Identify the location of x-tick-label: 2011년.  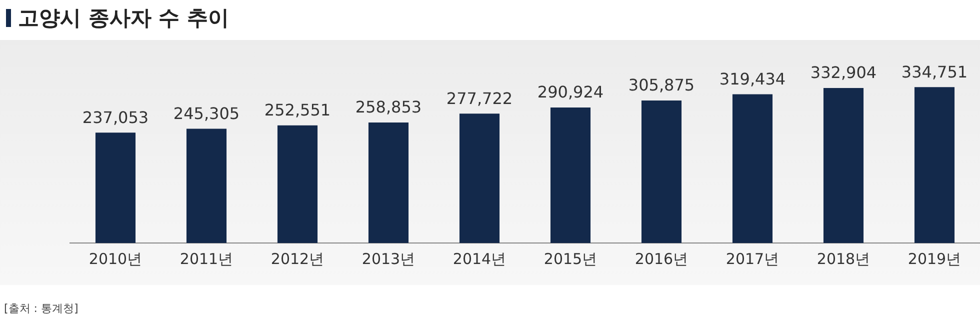
(207, 259).